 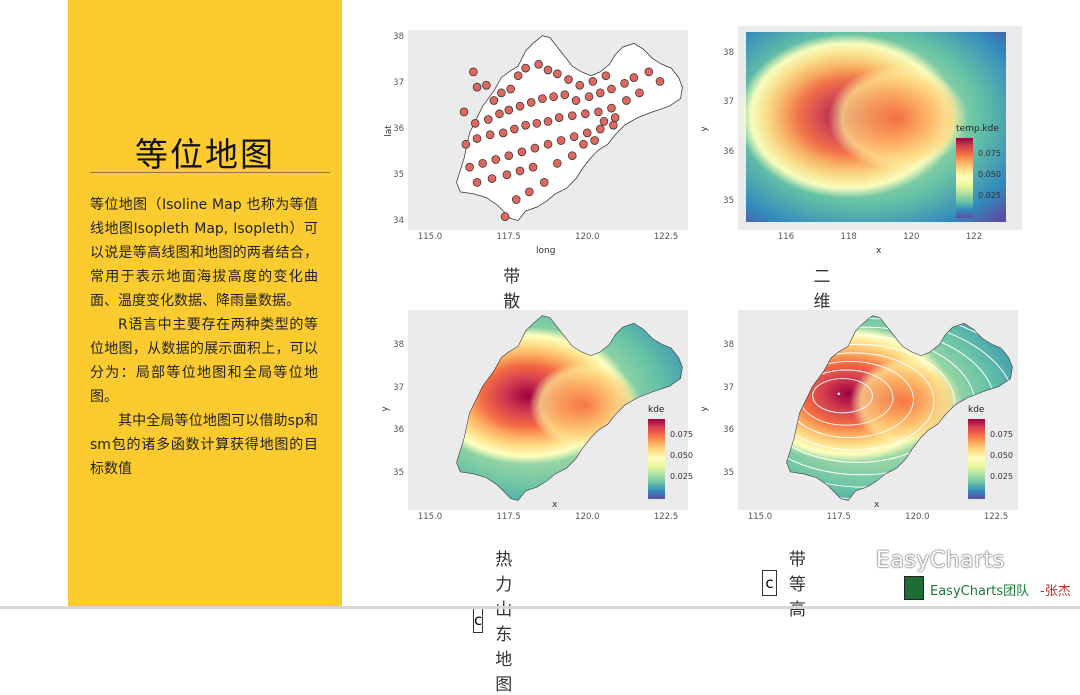 I want to click on legend: kde 0.075 0.050 0.025, so click(x=688, y=452).